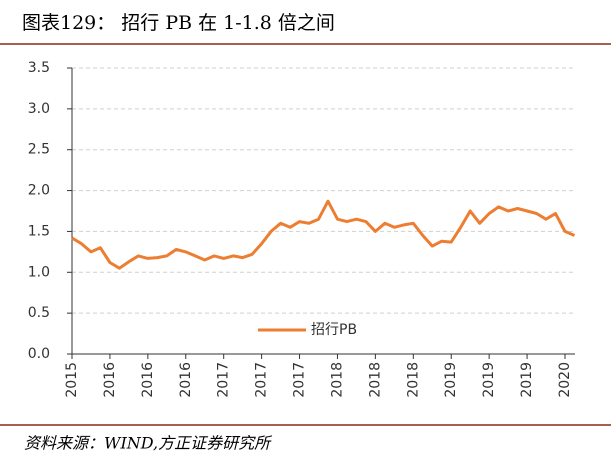 The height and width of the screenshot is (469, 611). Describe the element at coordinates (565, 380) in the screenshot. I see `x-tick-label: 2020` at that location.